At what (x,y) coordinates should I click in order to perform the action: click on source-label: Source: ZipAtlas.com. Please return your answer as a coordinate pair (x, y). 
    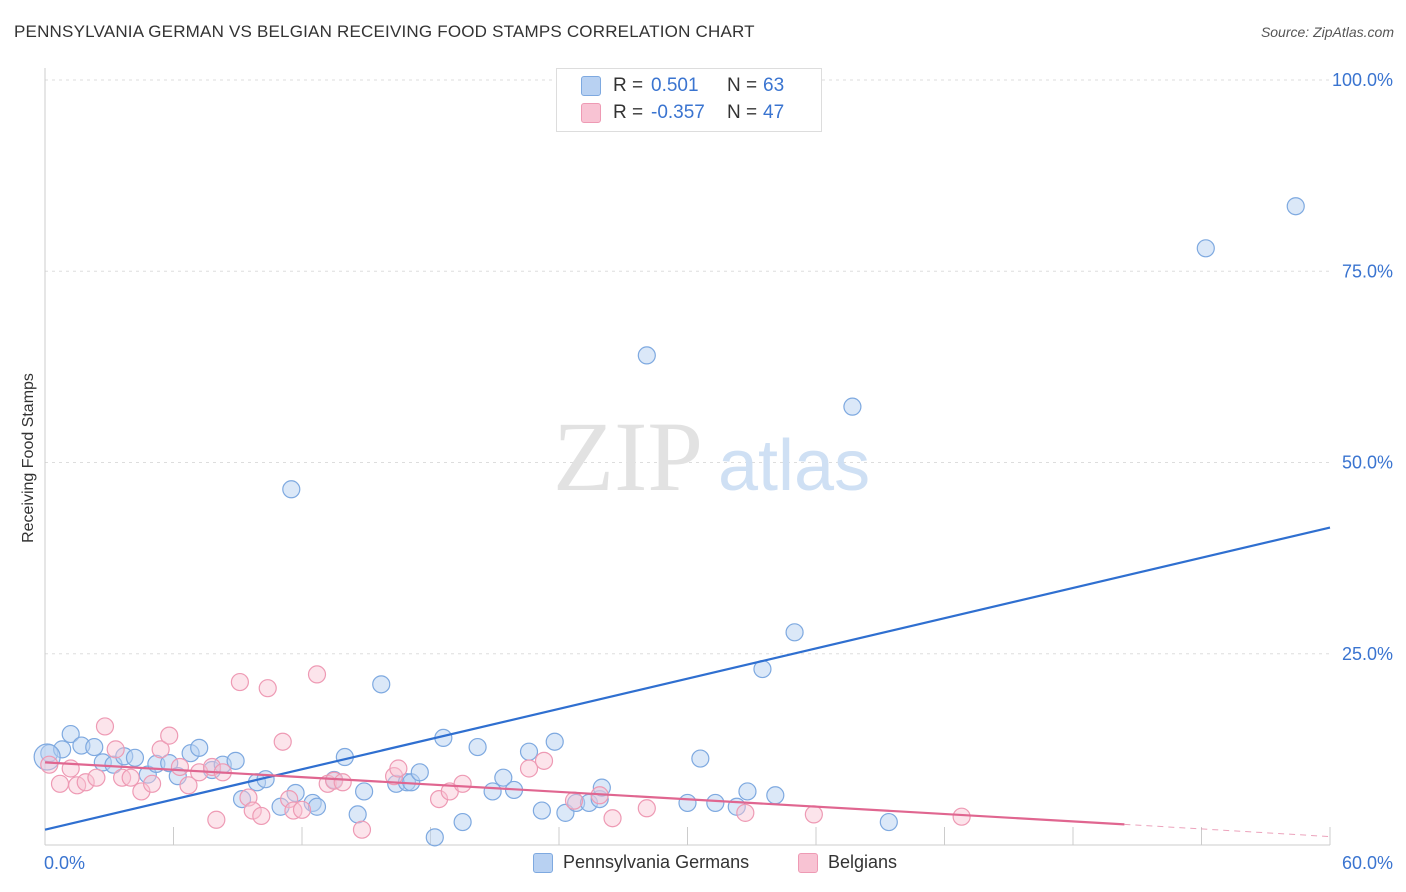
    Looking at the image, I should click on (1327, 32).